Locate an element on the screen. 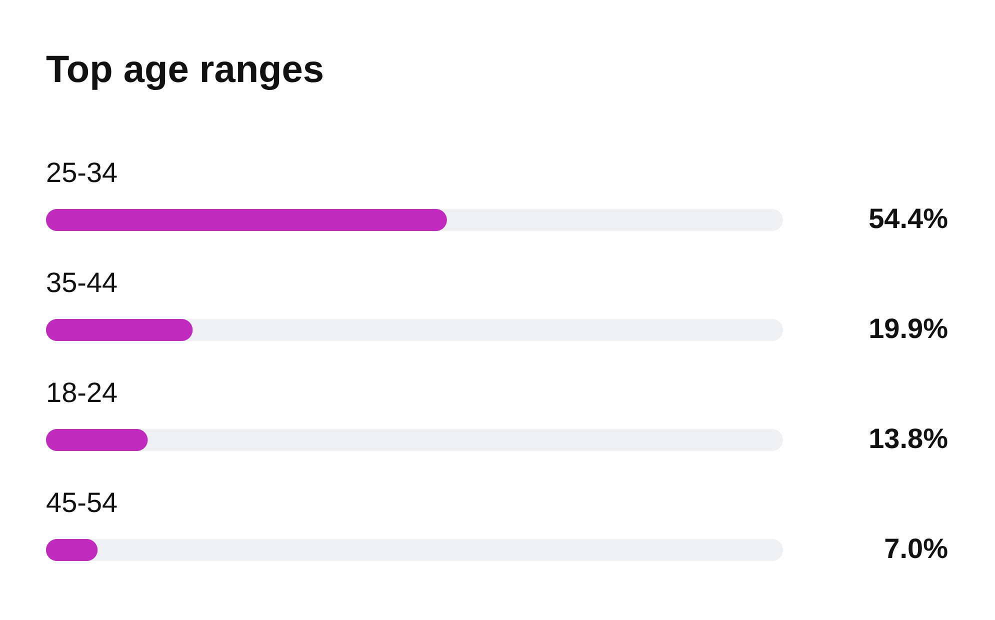  data-label: 13.8% is located at coordinates (908, 438).